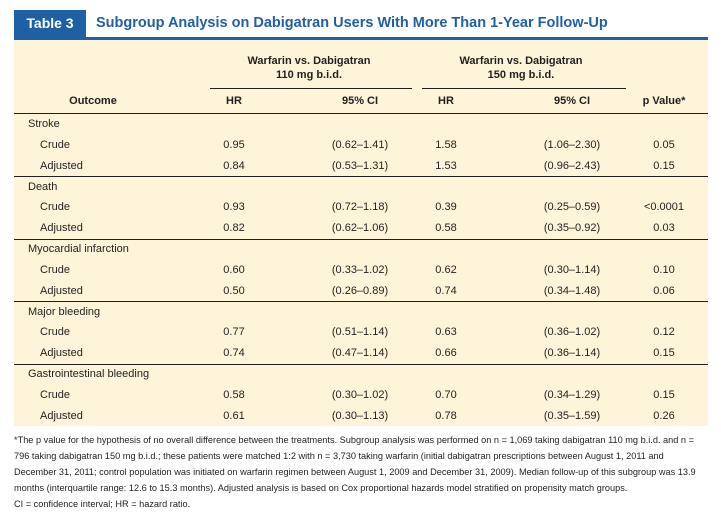 The height and width of the screenshot is (517, 721). Describe the element at coordinates (234, 353) in the screenshot. I see `hr-110mg-cell: 0.74` at that location.